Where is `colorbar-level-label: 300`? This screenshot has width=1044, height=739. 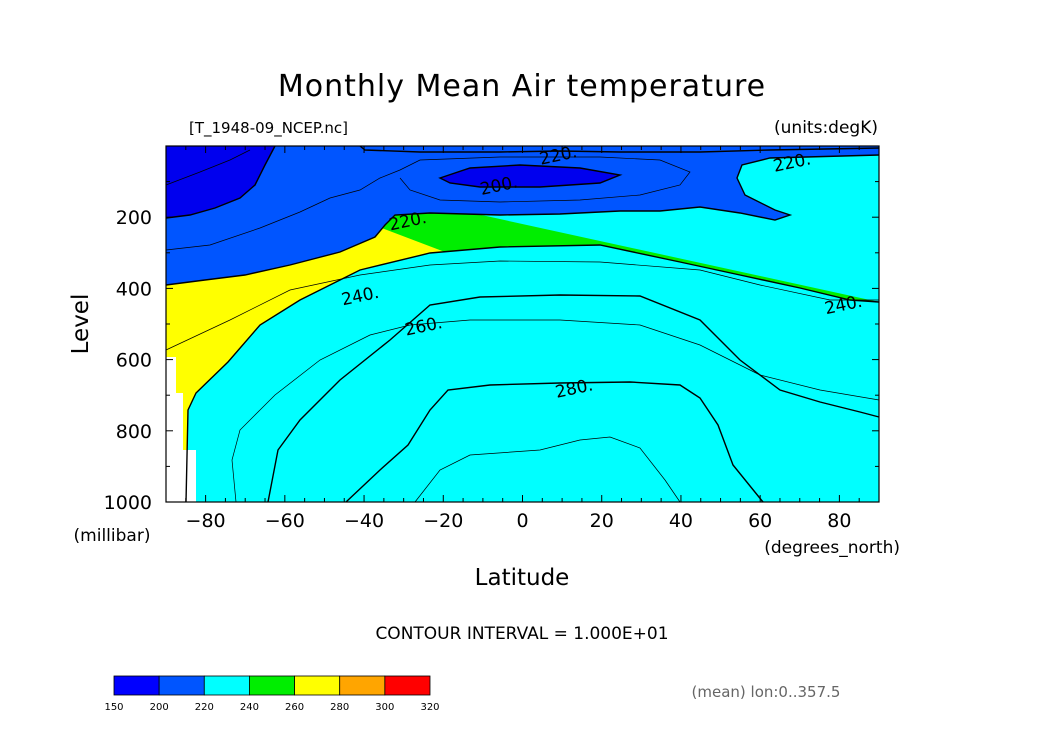
colorbar-level-label: 300 is located at coordinates (384, 707).